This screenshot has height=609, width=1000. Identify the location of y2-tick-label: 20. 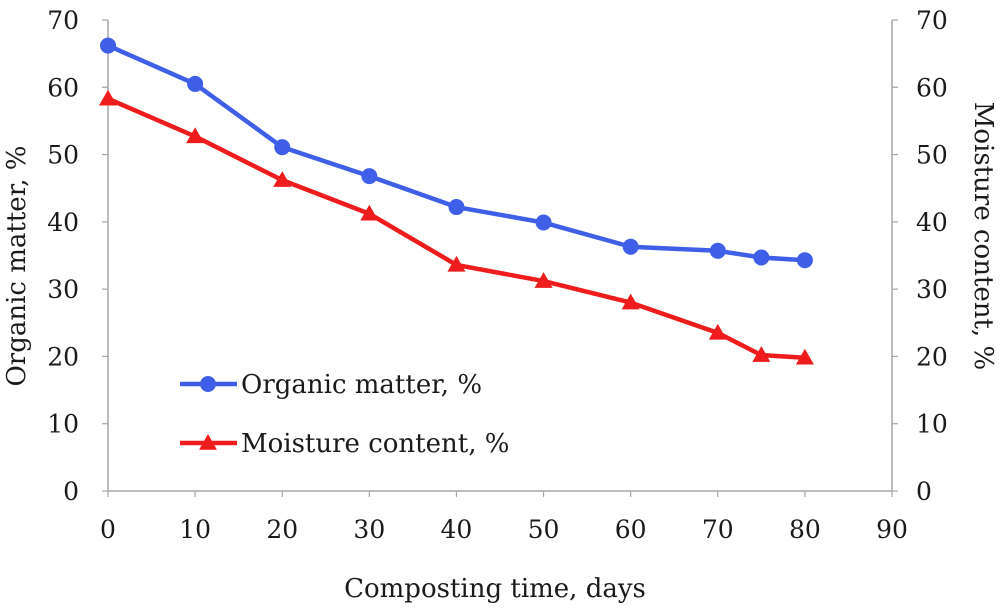
(932, 356).